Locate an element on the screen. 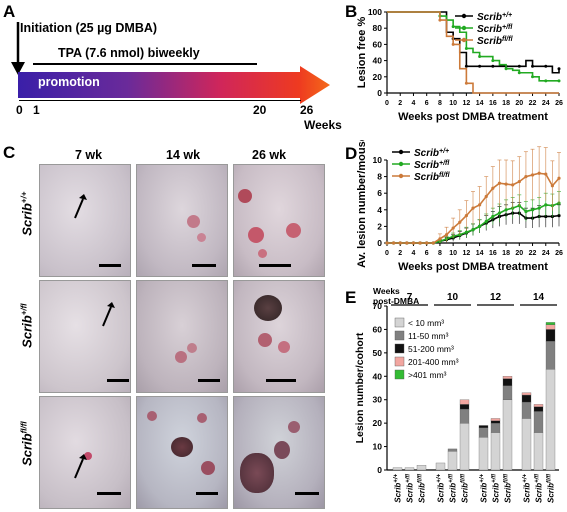 The image size is (567, 512). promotion-timeline-arrow is located at coordinates (174, 85).